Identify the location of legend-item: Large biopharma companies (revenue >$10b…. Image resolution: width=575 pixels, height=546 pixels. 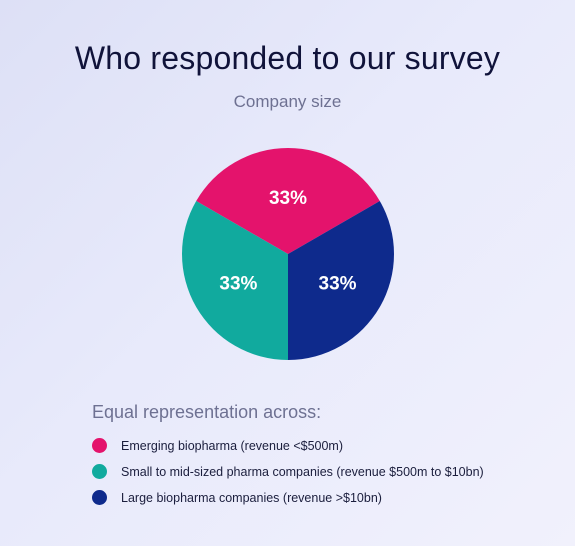
(288, 497).